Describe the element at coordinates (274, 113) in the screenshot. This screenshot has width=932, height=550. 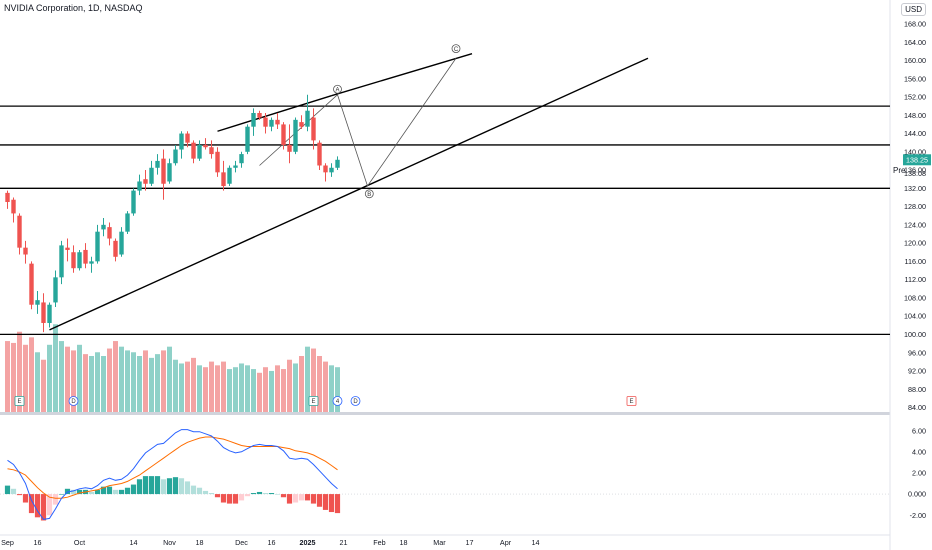
I see `upper-channel-line` at that location.